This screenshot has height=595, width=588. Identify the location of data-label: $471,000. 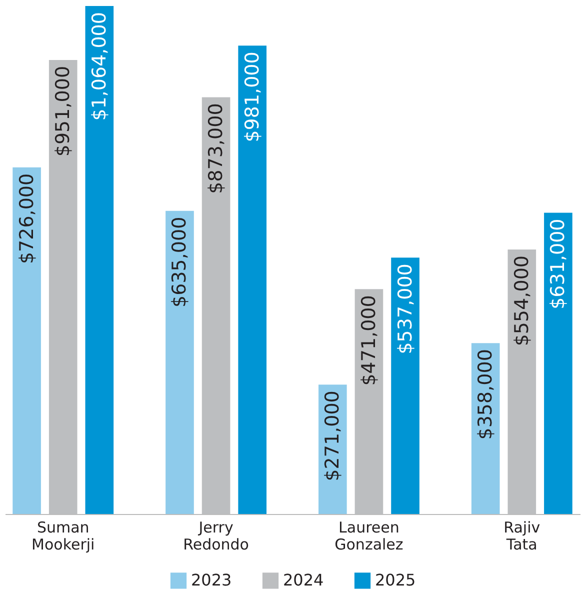
(369, 340).